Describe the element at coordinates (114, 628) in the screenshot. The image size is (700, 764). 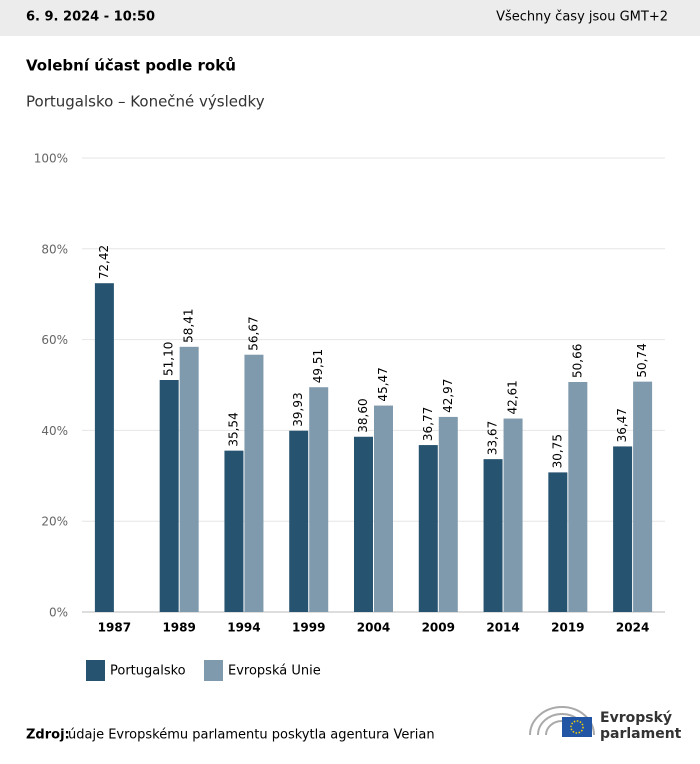
I see `x-tick-label: 1987` at that location.